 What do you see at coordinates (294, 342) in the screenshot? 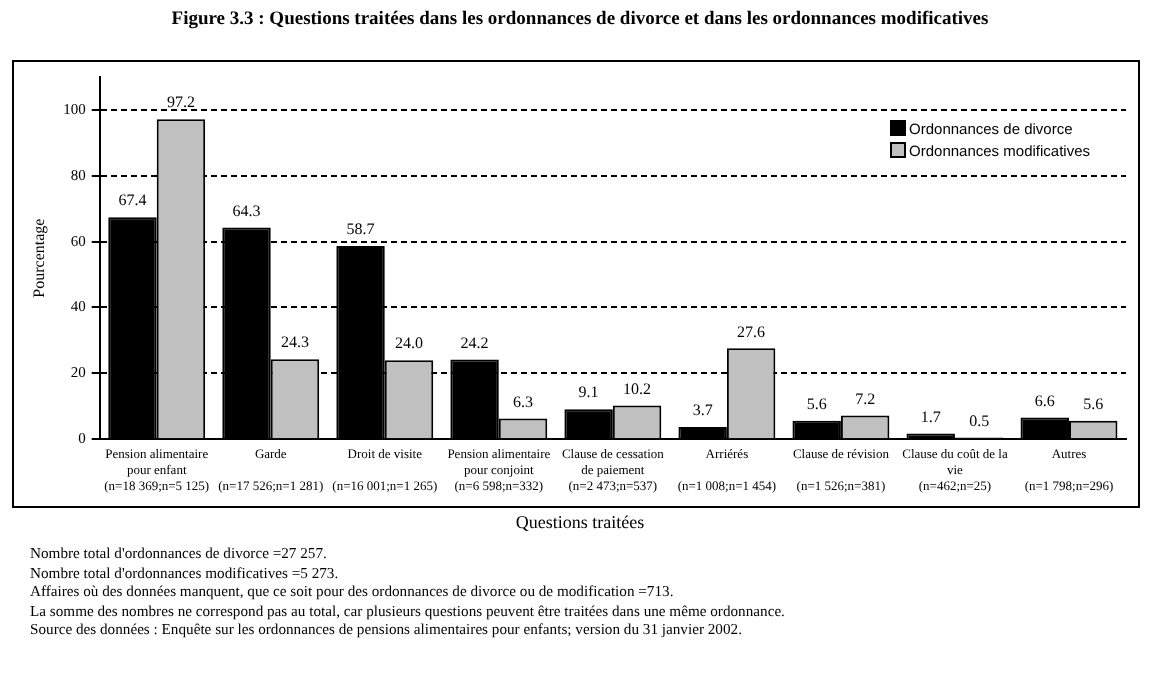
I see `data-label: 24.3` at bounding box center [294, 342].